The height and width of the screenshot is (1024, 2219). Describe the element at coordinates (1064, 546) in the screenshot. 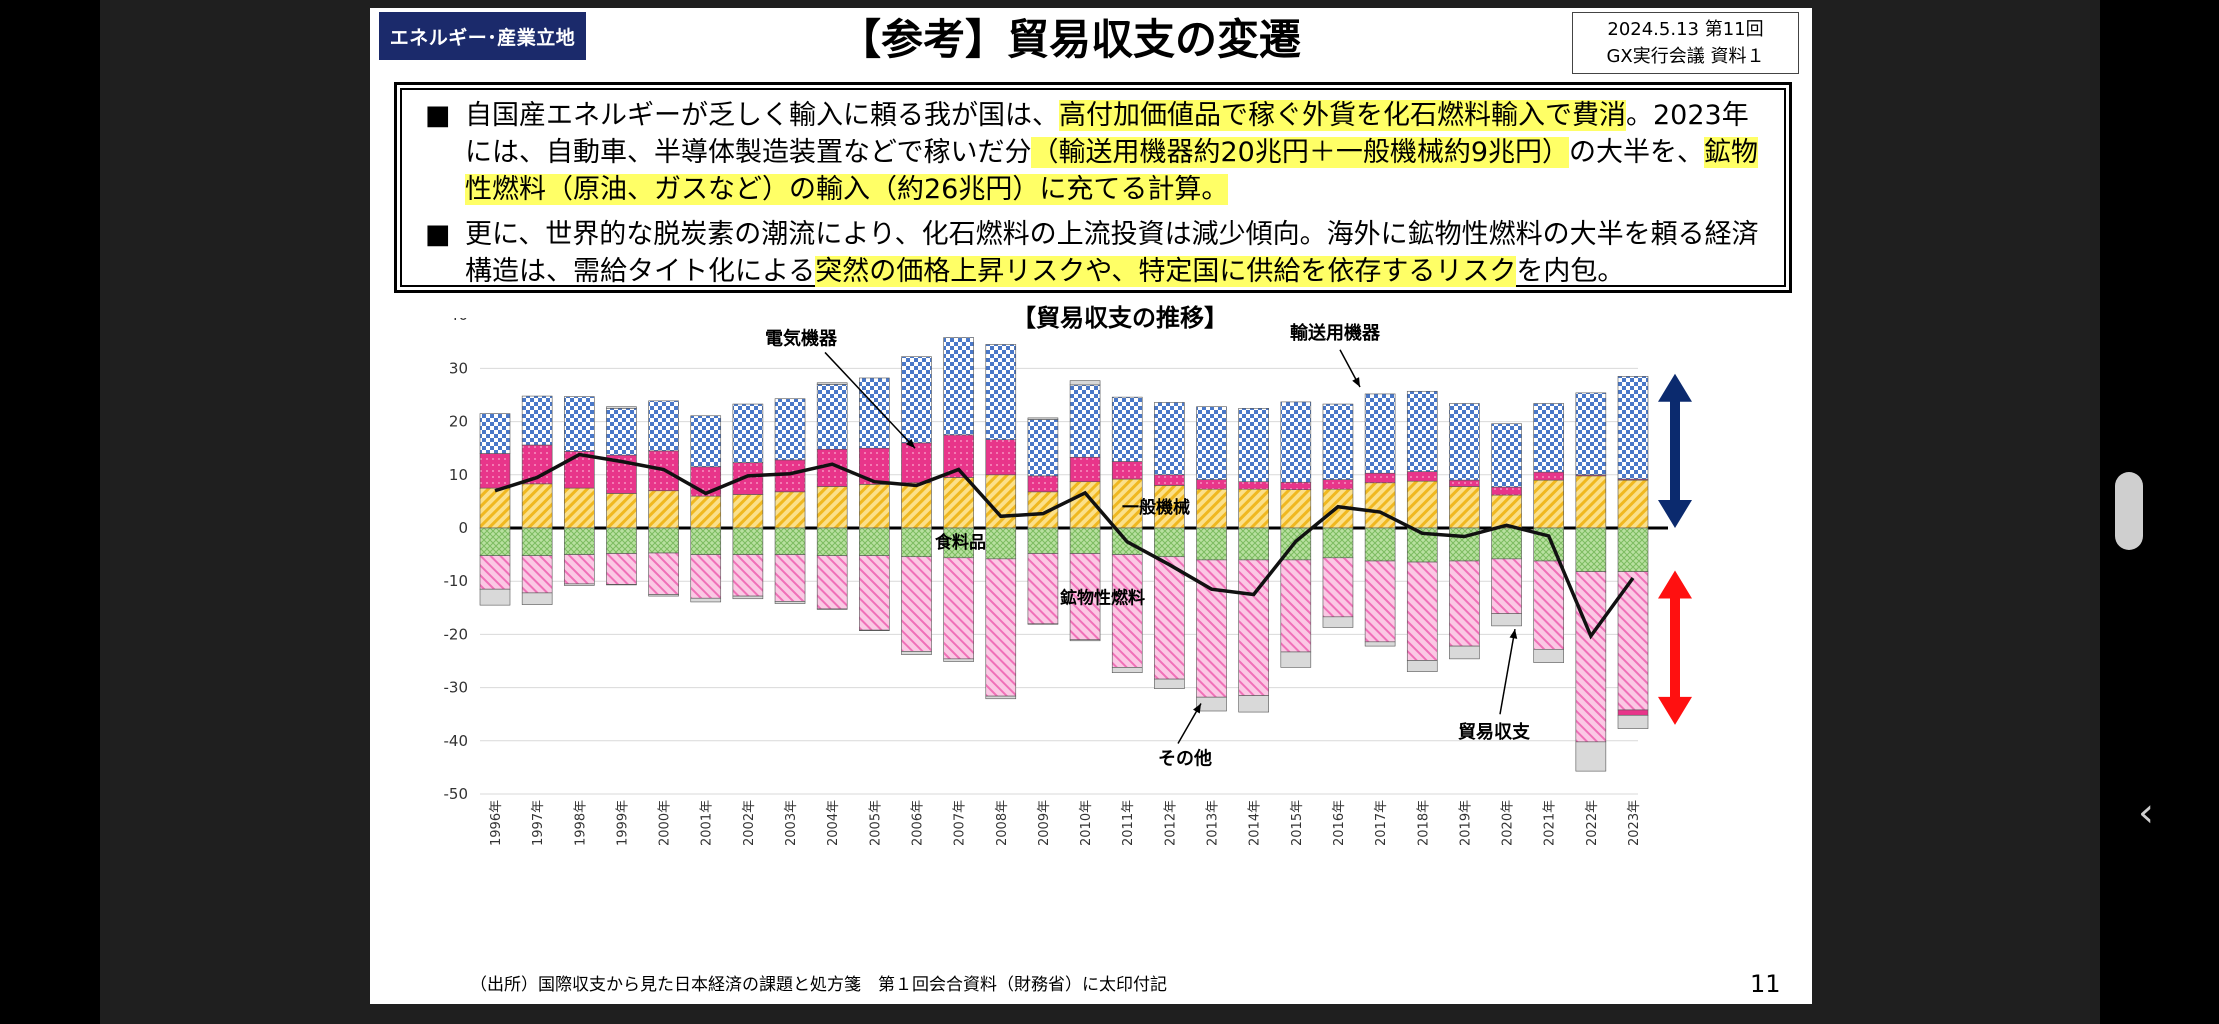

I see `trade-balance-line` at that location.